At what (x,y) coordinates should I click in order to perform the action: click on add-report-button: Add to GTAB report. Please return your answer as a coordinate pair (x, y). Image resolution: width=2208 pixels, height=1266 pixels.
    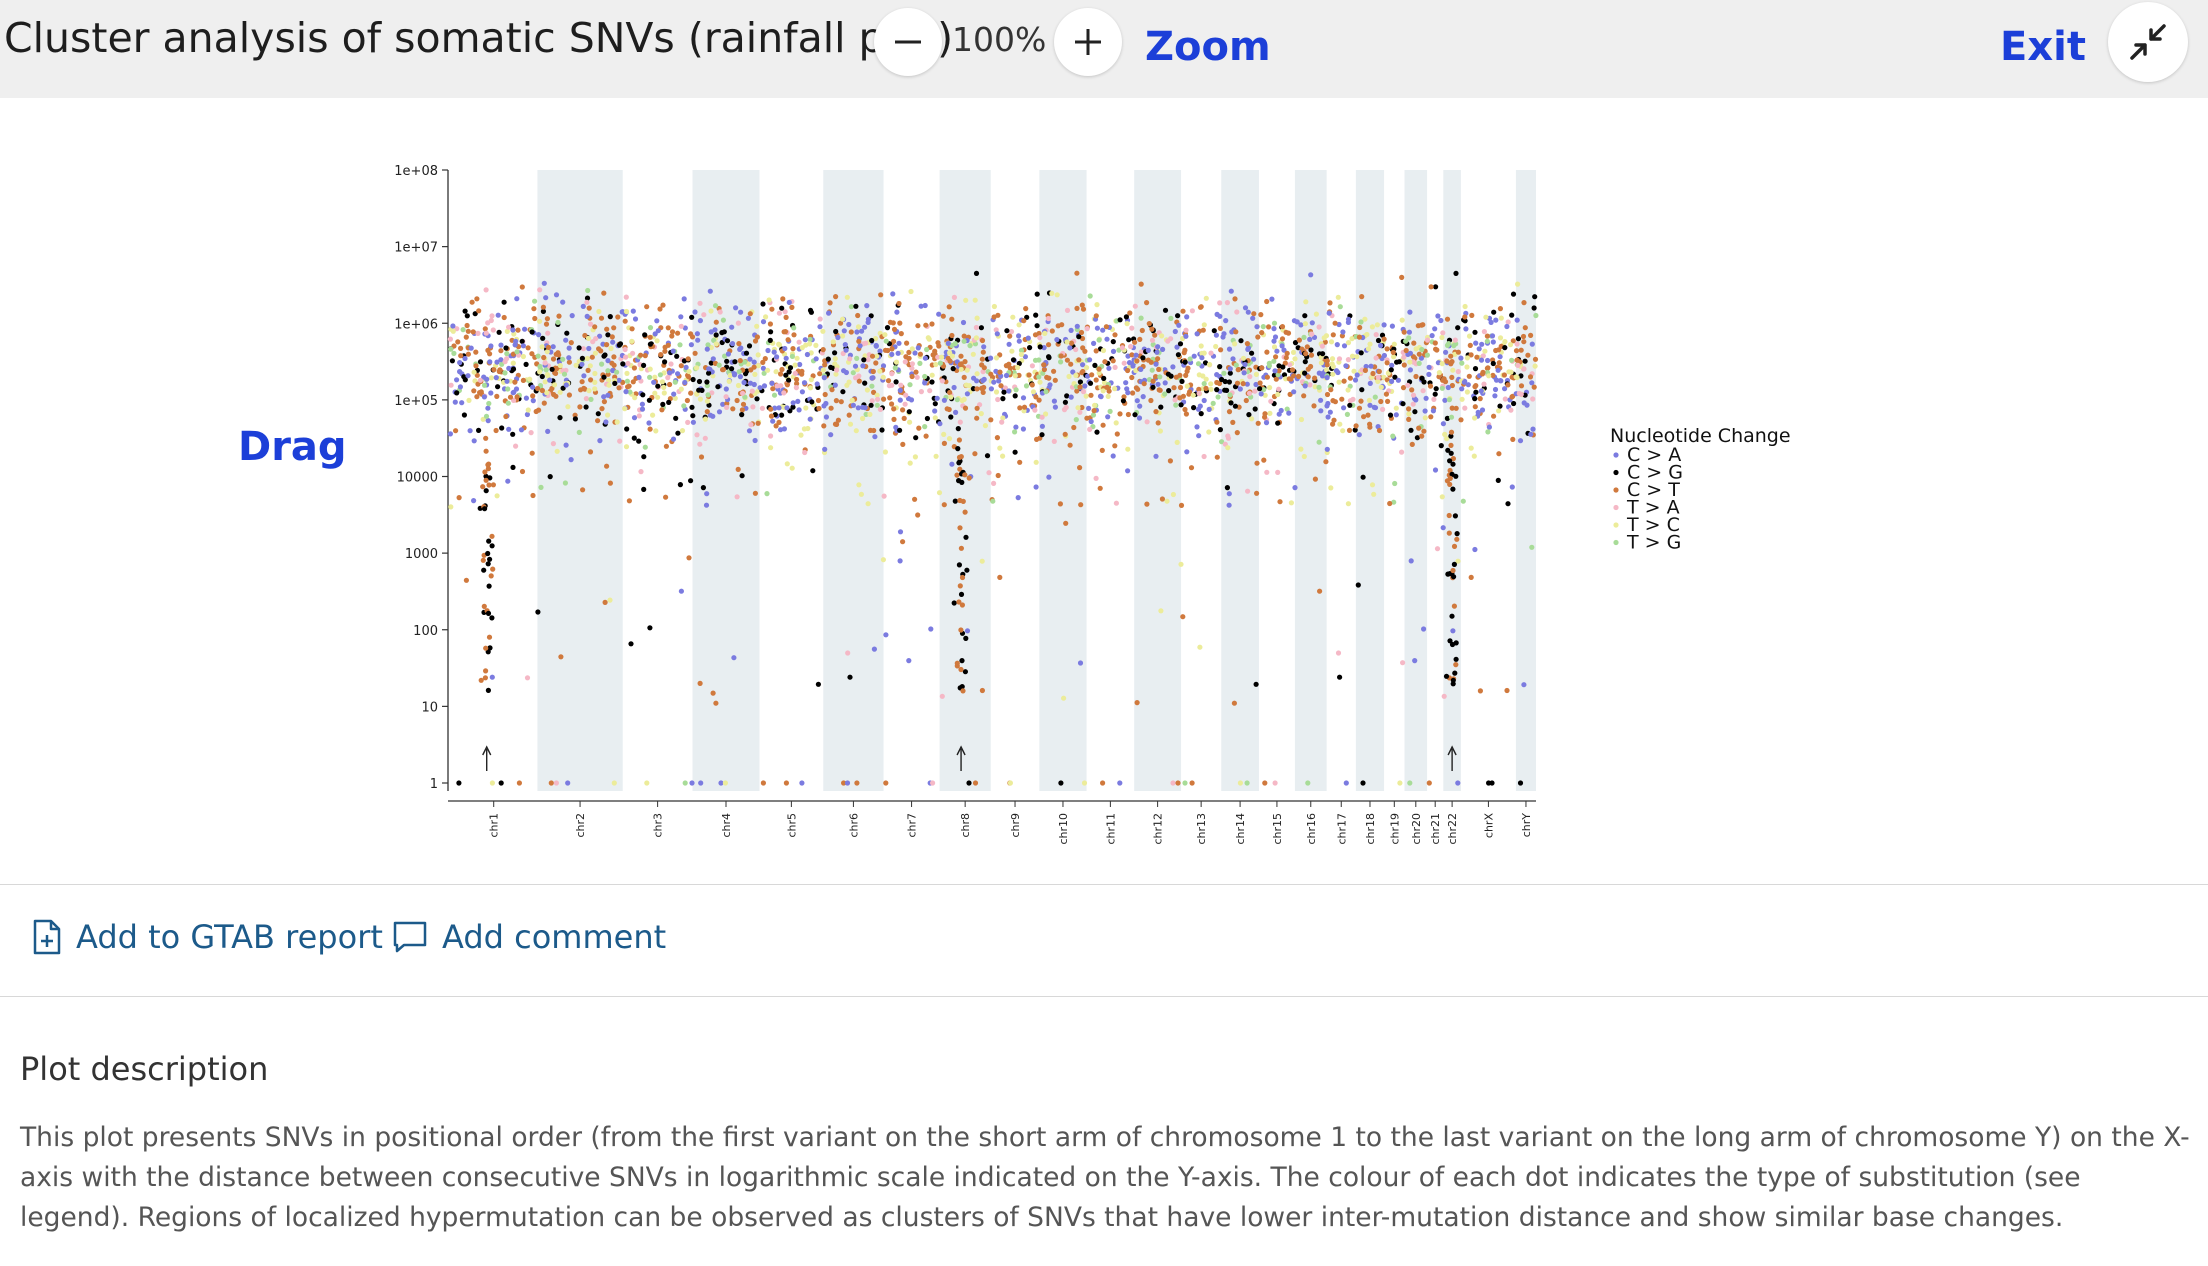
    Looking at the image, I should click on (207, 937).